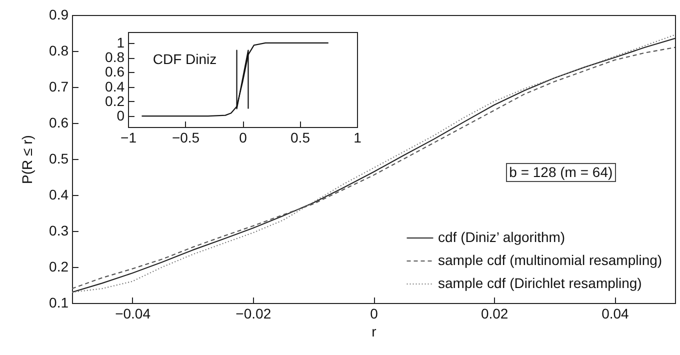 The width and height of the screenshot is (680, 355). I want to click on x-tick-label: −0.02, so click(254, 314).